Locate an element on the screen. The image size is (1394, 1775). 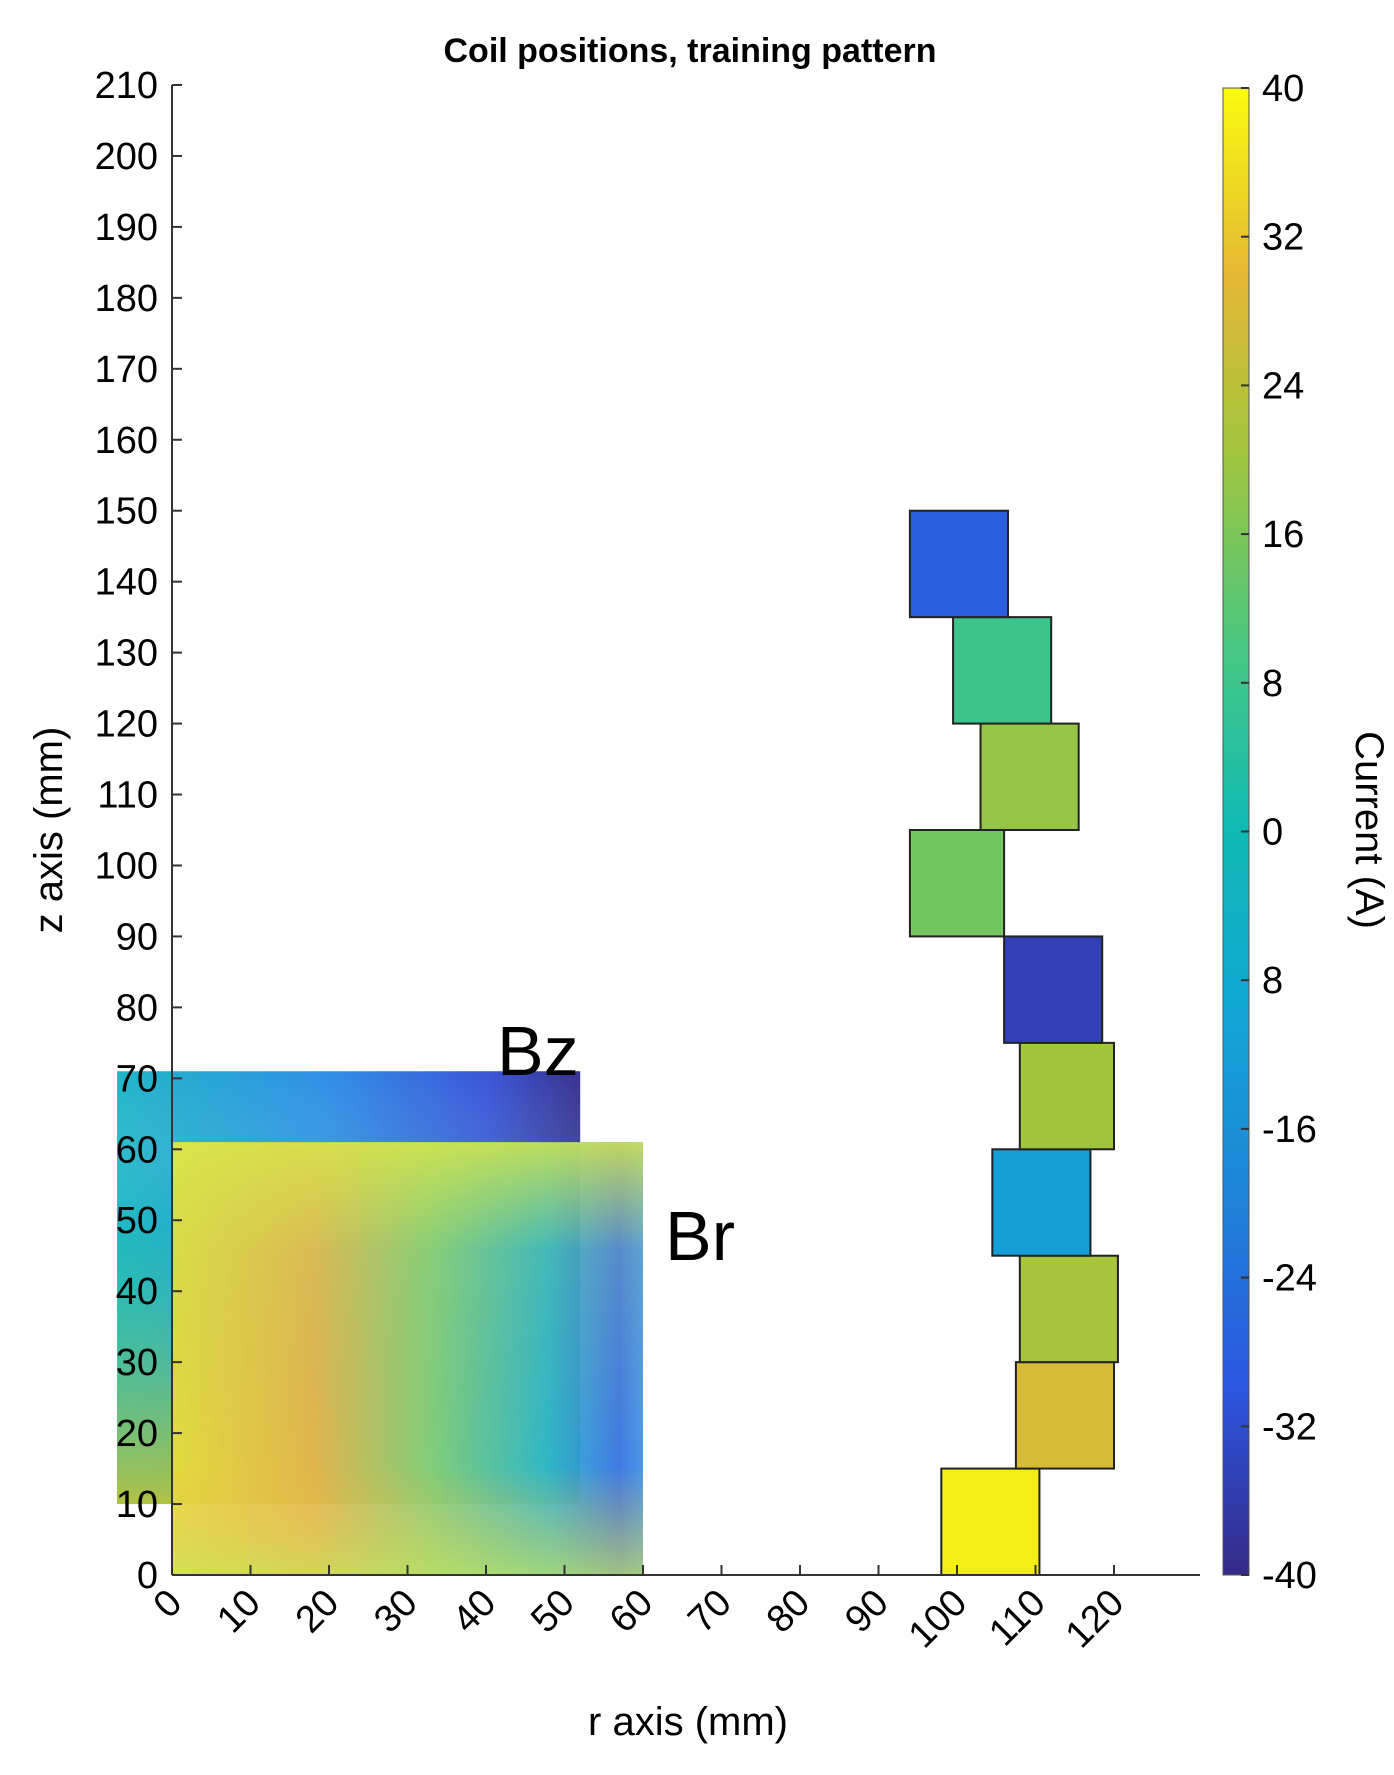
coil-rectangles is located at coordinates (1013, 1042).